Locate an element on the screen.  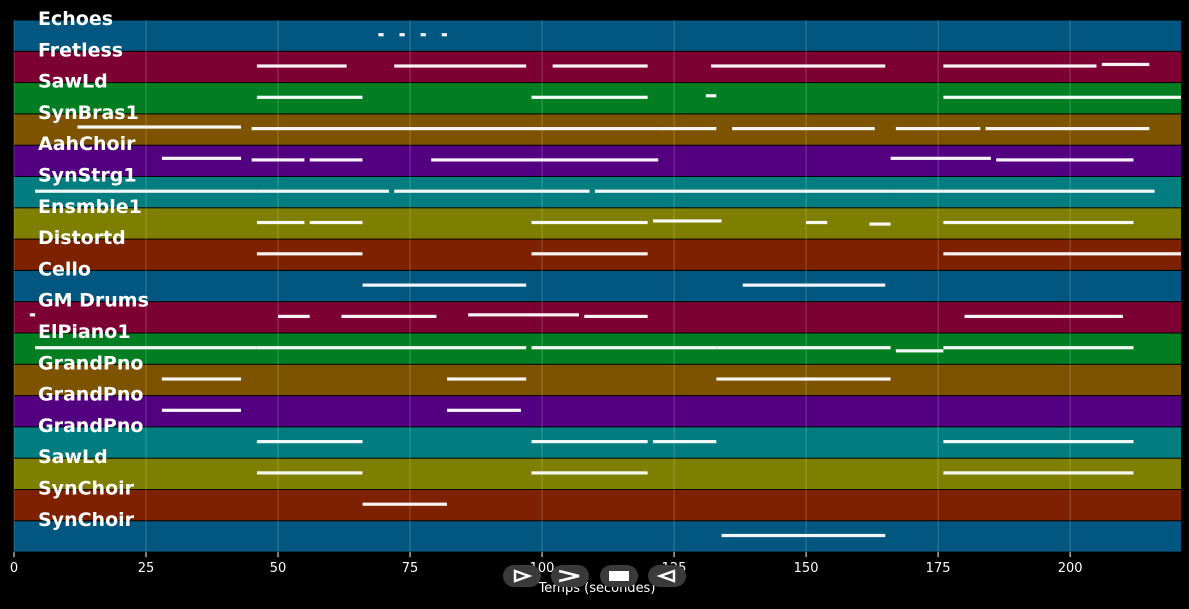
play-button is located at coordinates (522, 576).